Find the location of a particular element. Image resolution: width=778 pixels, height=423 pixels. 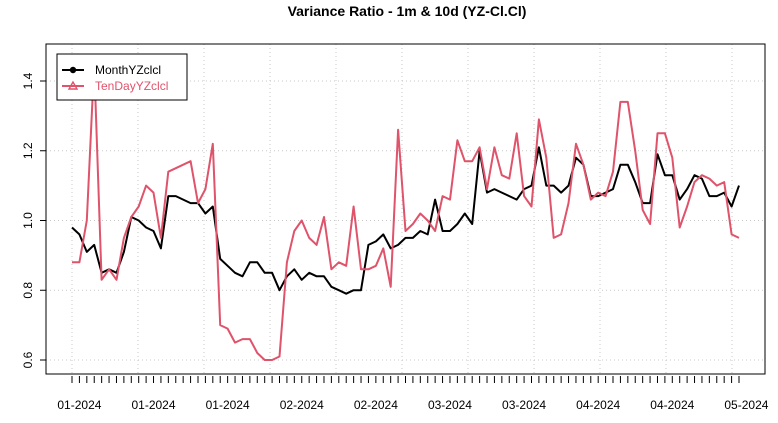

legend-label: TenDayYZclcl is located at coordinates (131, 86).